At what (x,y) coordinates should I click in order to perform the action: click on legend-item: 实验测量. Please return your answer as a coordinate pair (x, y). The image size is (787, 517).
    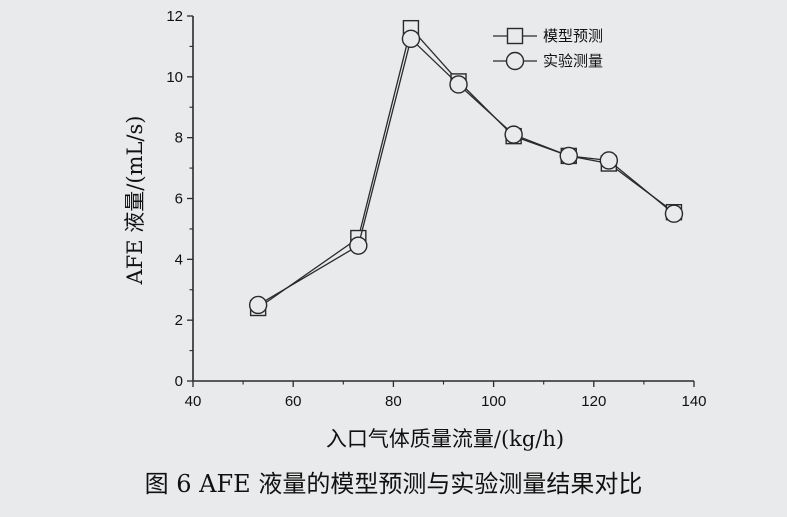
    Looking at the image, I should click on (548, 61).